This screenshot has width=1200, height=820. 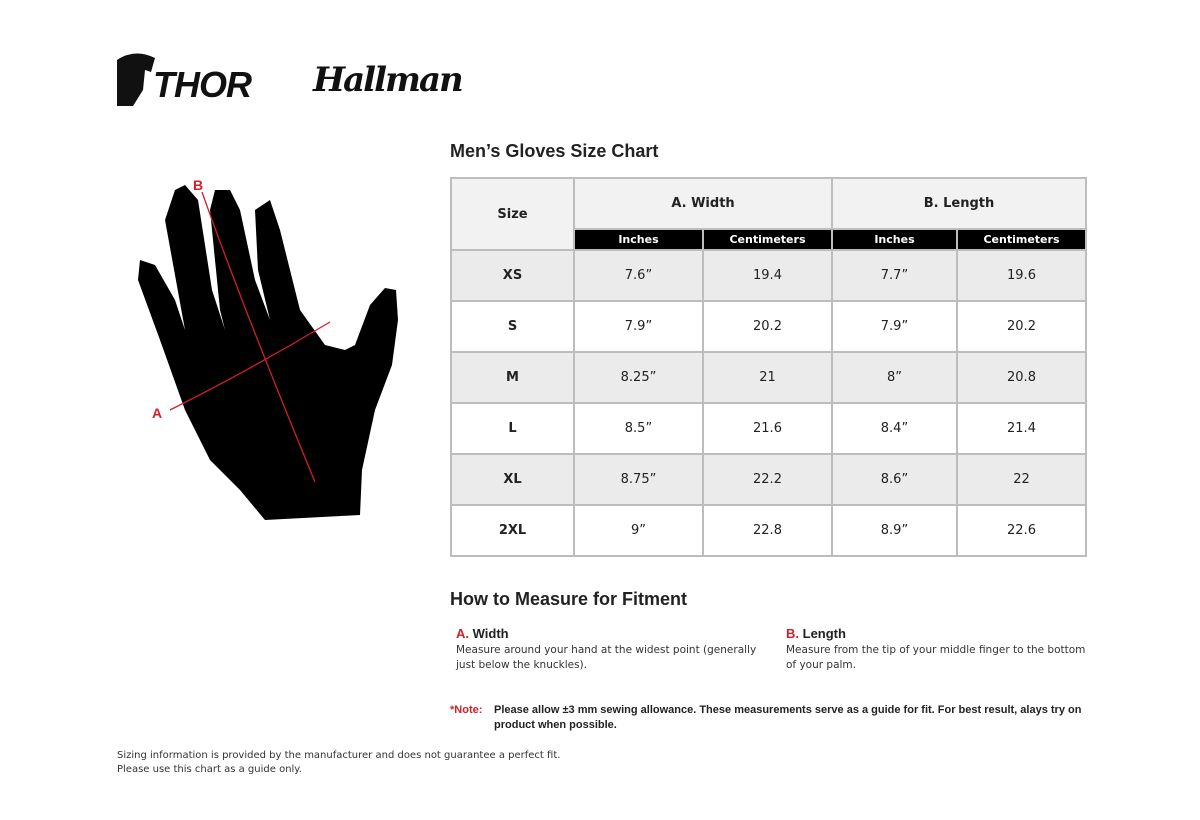 I want to click on thor-helmet-logo, so click(x=136, y=79).